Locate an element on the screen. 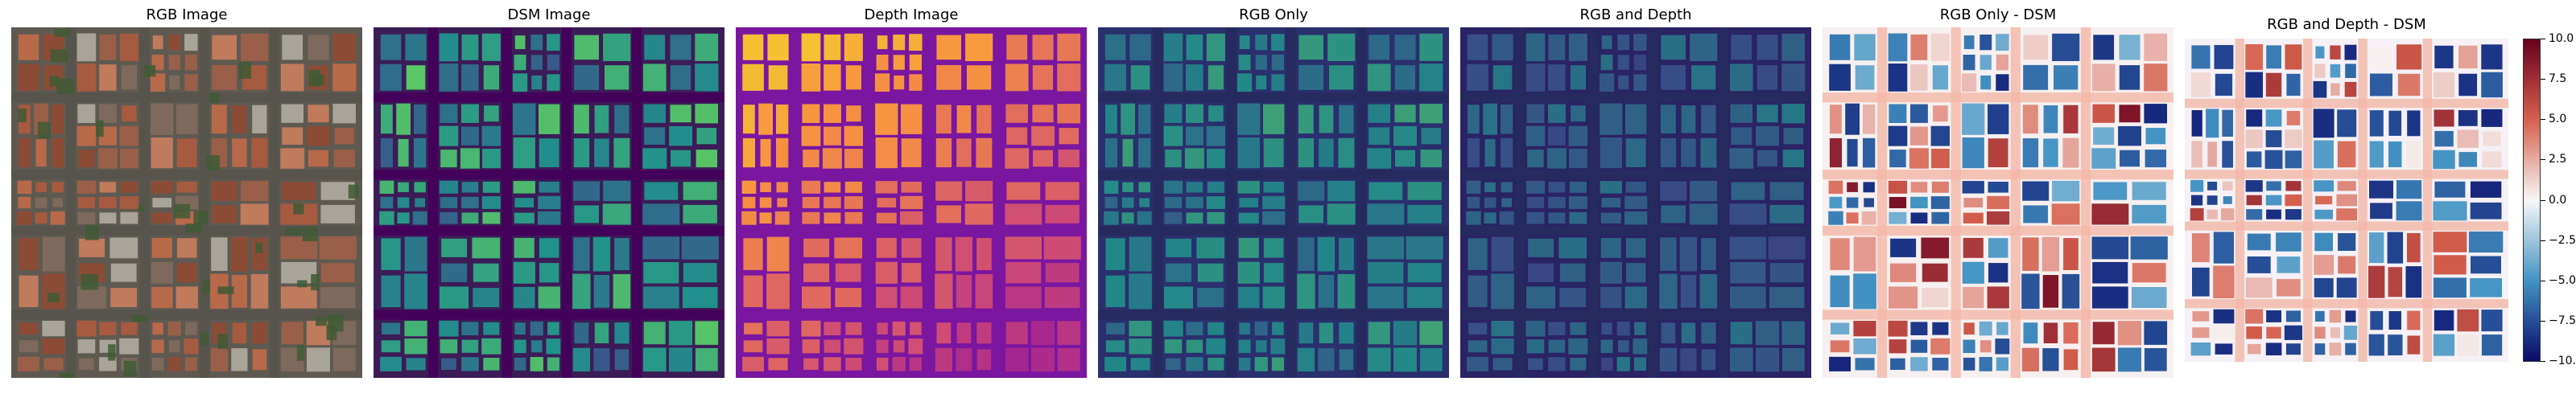  rgb-and-depth-dsm-difference is located at coordinates (2346, 200).